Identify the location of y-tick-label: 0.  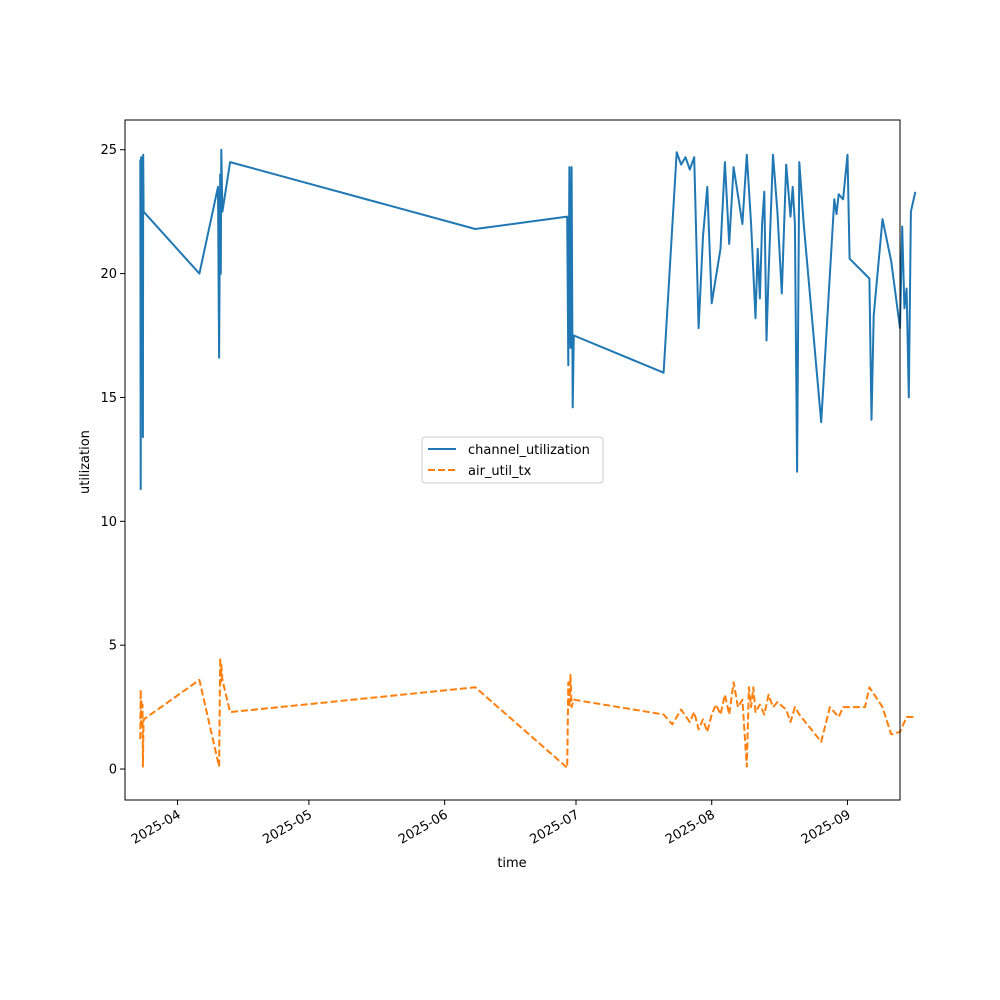
(113, 770).